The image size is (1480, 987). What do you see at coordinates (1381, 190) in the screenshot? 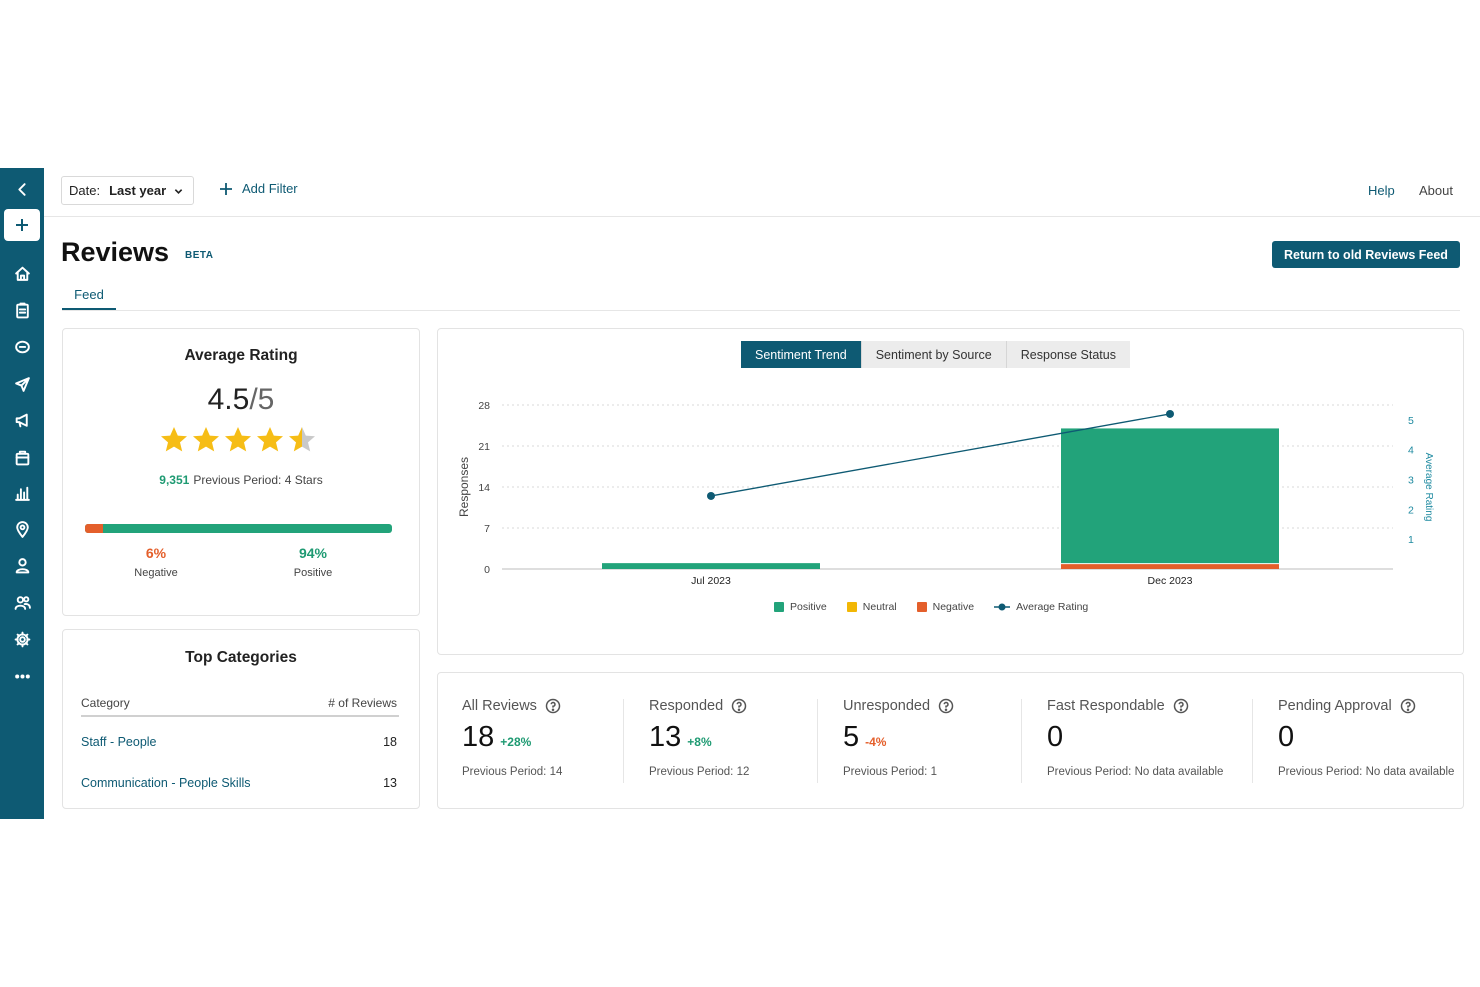
I see `help-link: Help` at bounding box center [1381, 190].